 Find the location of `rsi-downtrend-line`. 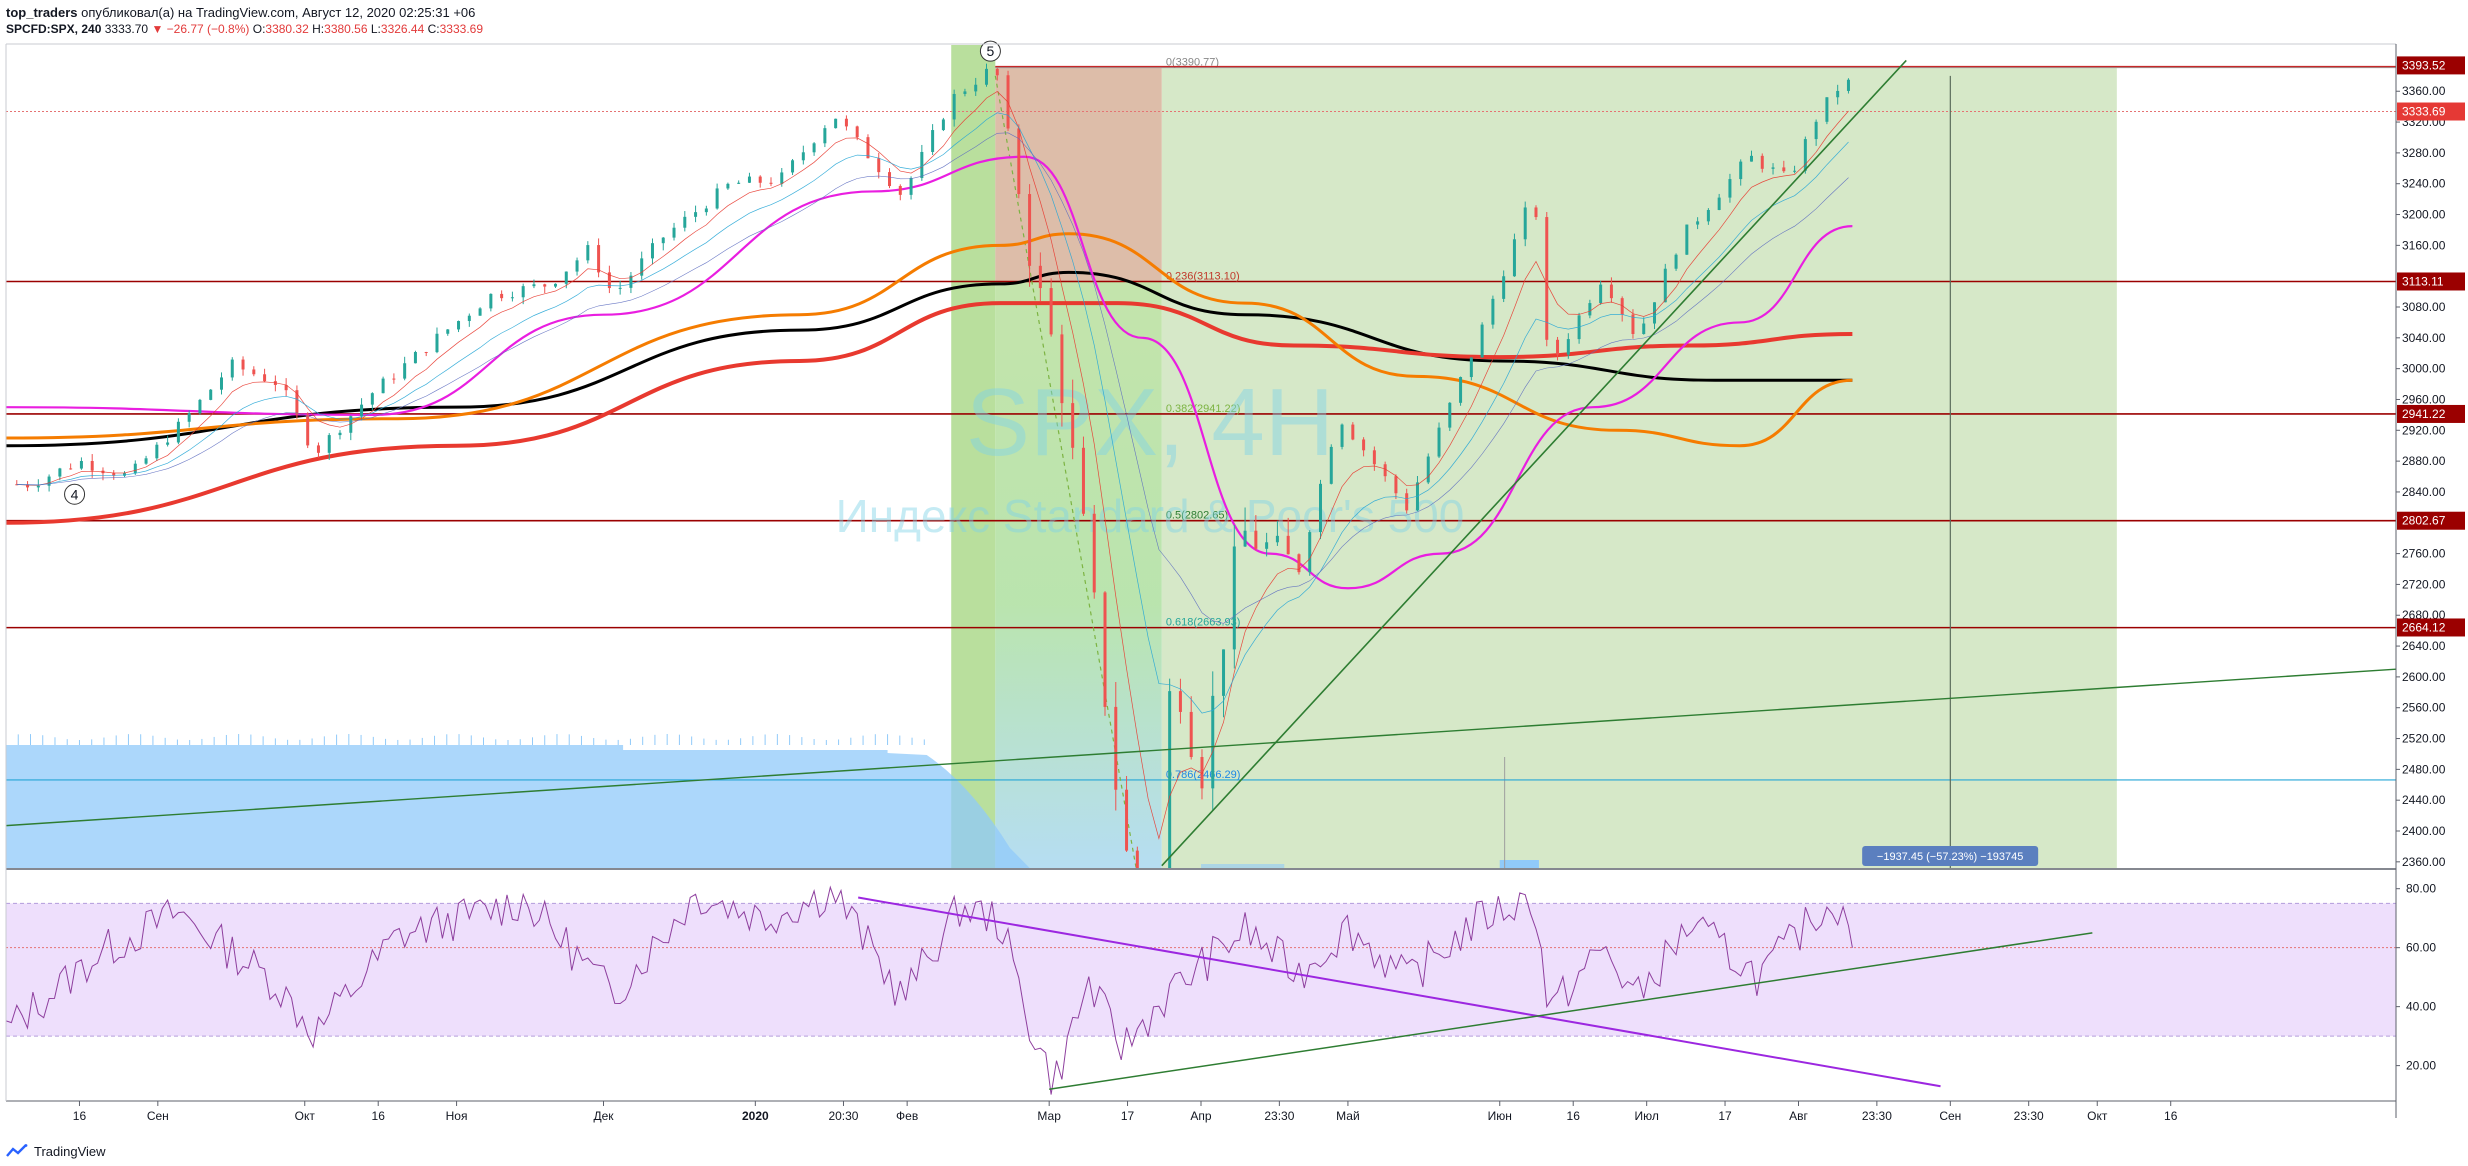

rsi-downtrend-line is located at coordinates (1399, 992).